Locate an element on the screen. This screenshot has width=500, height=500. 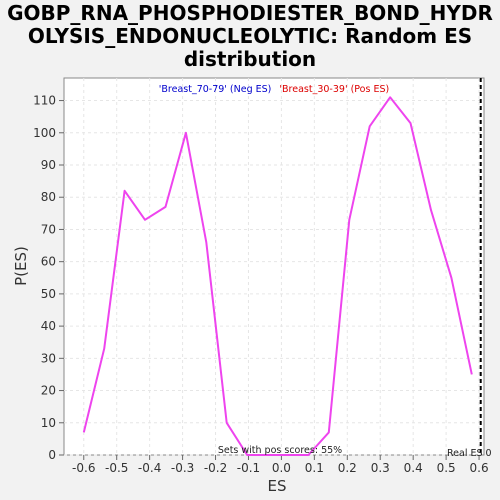
y-tick-label: 20 is located at coordinates (48, 391).